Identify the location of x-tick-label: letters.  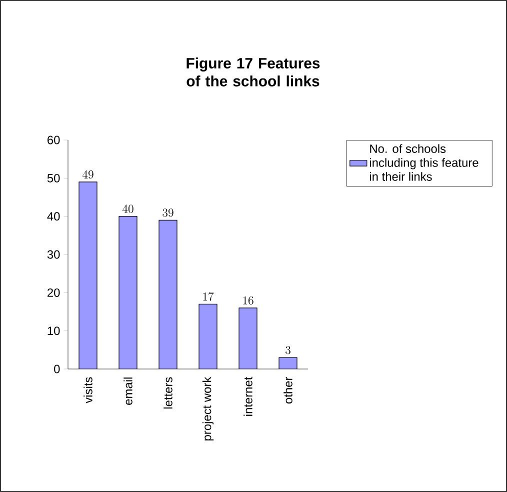
(168, 393).